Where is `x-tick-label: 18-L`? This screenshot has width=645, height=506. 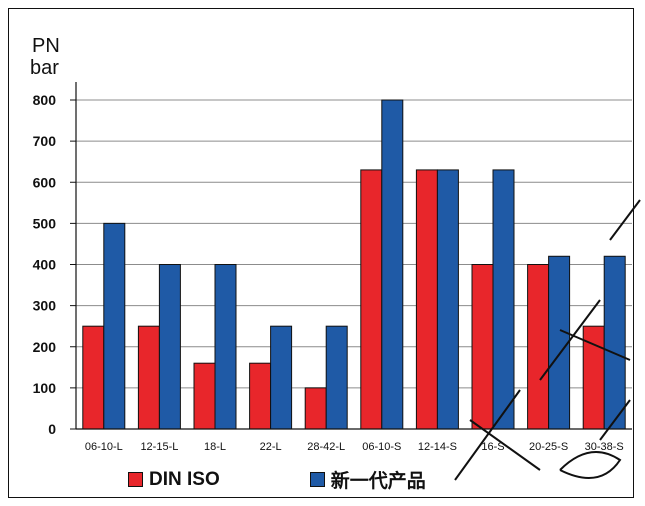 x-tick-label: 18-L is located at coordinates (215, 447).